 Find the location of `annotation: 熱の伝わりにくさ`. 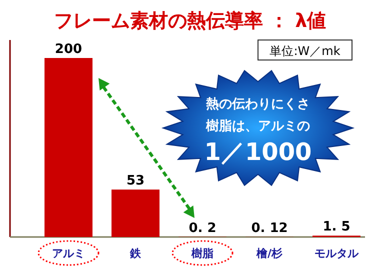

annotation: 熱の伝わりにくさ is located at coordinates (257, 104).